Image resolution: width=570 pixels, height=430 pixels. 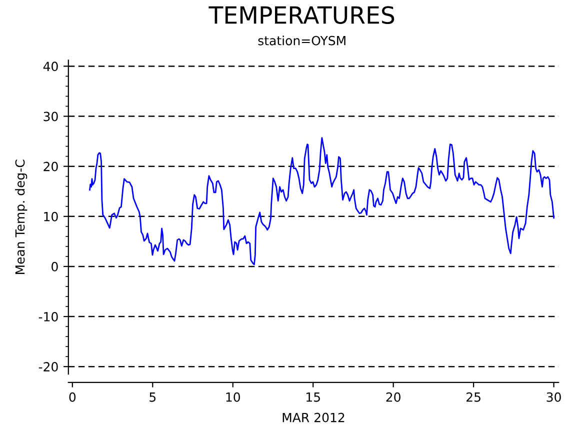 I want to click on y-tick-label: -10, so click(x=48, y=317).